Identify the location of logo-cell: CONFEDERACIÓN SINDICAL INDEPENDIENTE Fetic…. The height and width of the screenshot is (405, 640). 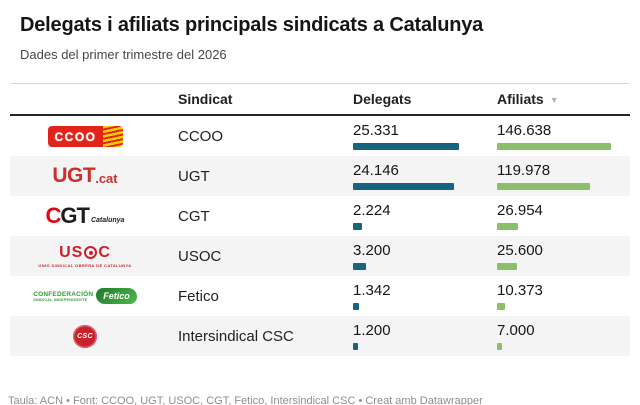
(85, 296).